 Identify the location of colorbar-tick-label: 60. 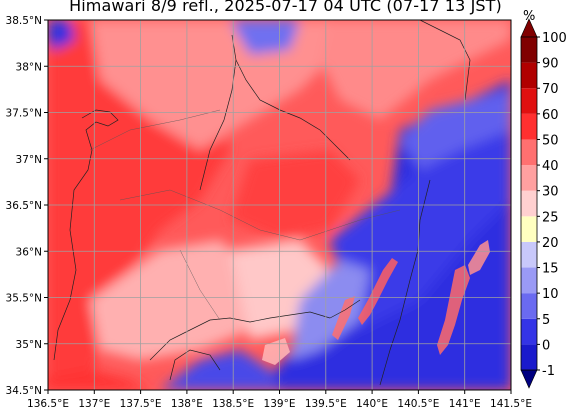
(550, 115).